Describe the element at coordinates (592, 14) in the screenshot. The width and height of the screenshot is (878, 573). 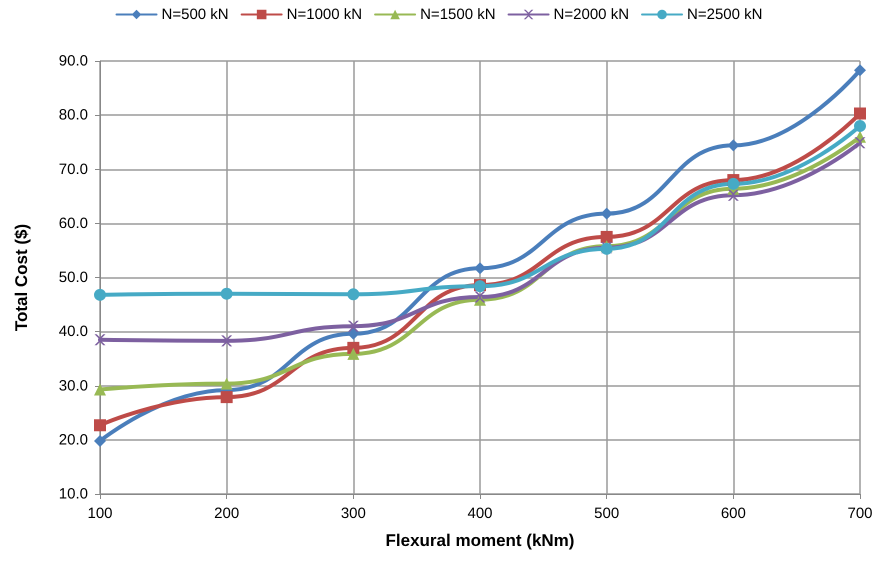
I see `legend-label: N=2000 kN` at that location.